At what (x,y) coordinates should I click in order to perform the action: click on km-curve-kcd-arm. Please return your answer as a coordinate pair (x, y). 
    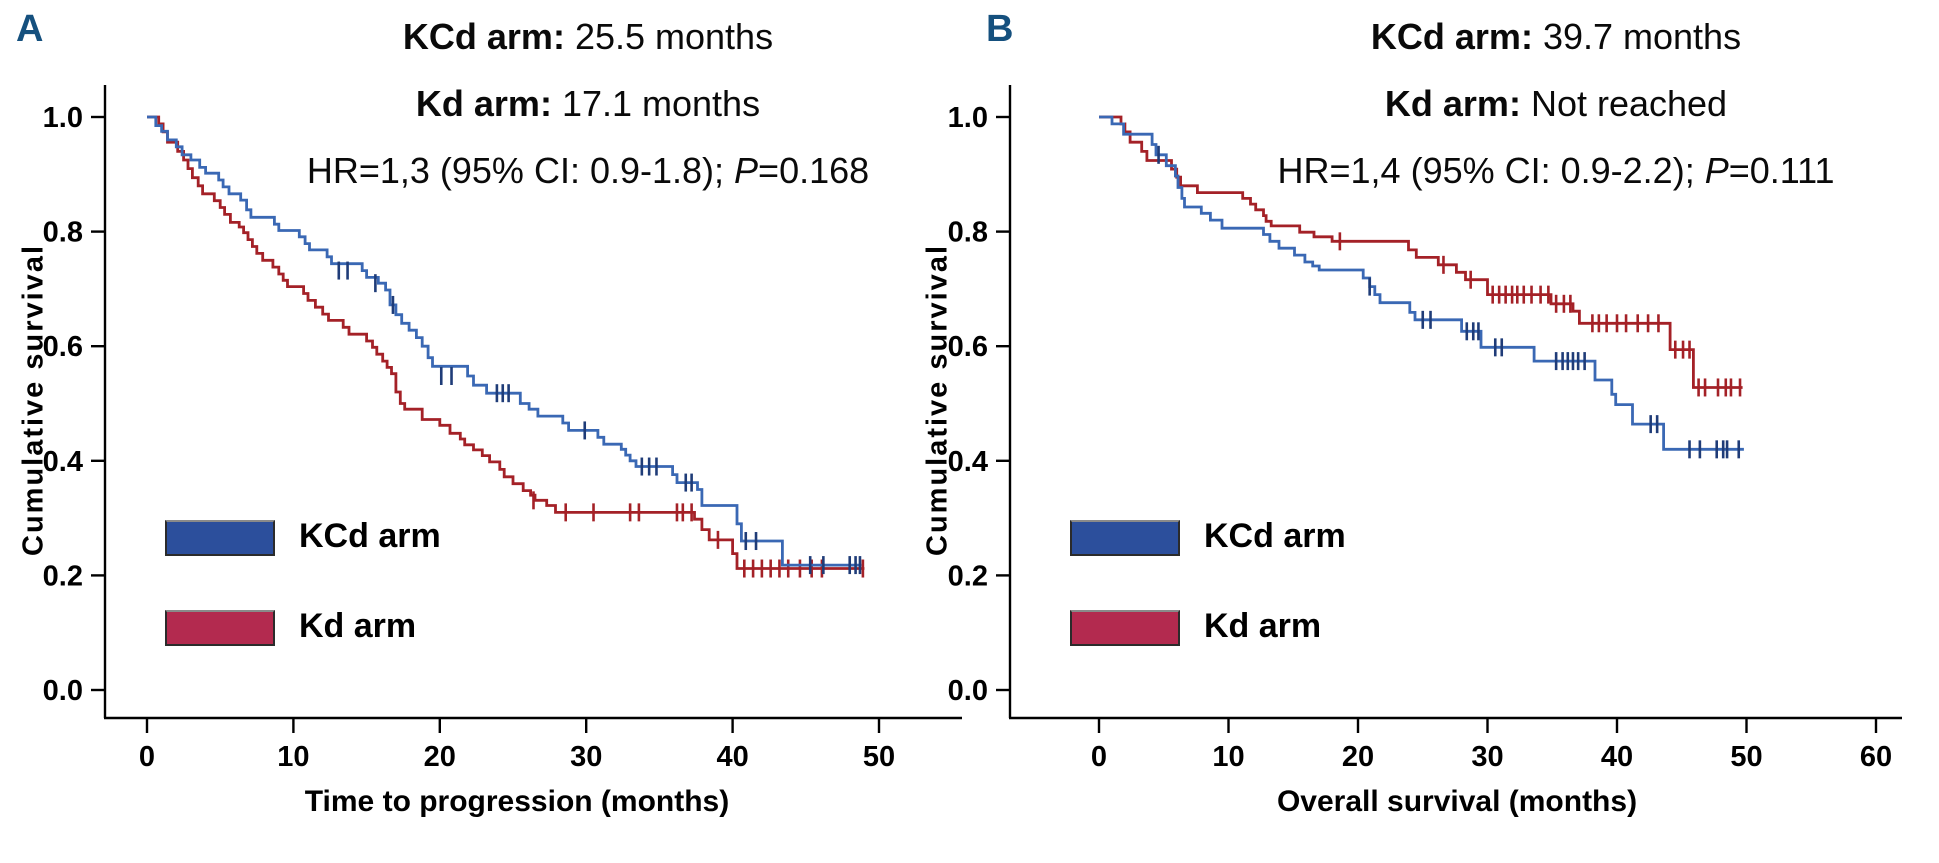
    Looking at the image, I should click on (1421, 283).